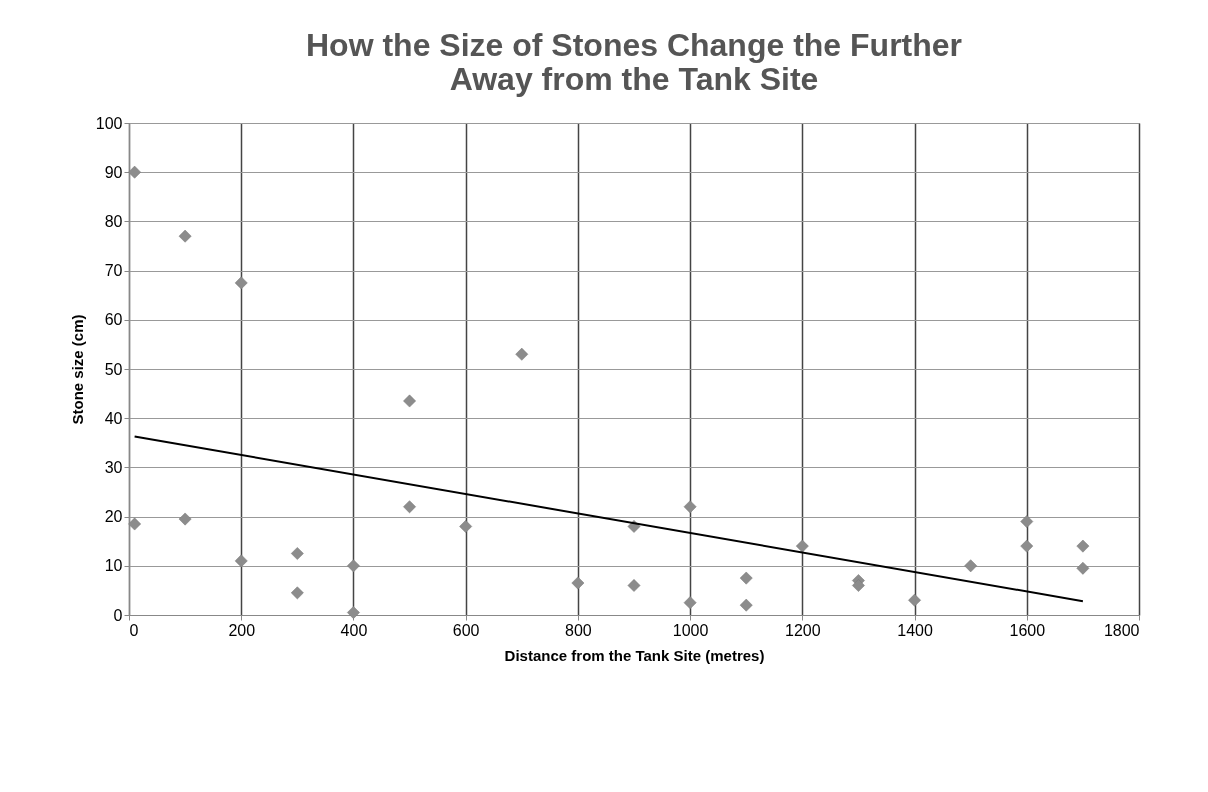 The height and width of the screenshot is (792, 1208). What do you see at coordinates (113, 221) in the screenshot?
I see `y-tick-label: 80` at bounding box center [113, 221].